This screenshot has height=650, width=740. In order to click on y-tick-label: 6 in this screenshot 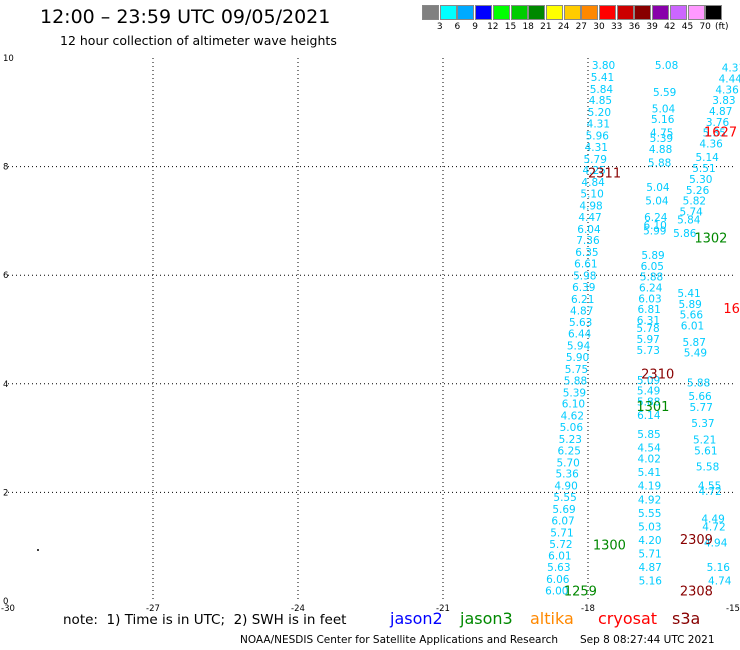, I will do `click(5, 276)`.